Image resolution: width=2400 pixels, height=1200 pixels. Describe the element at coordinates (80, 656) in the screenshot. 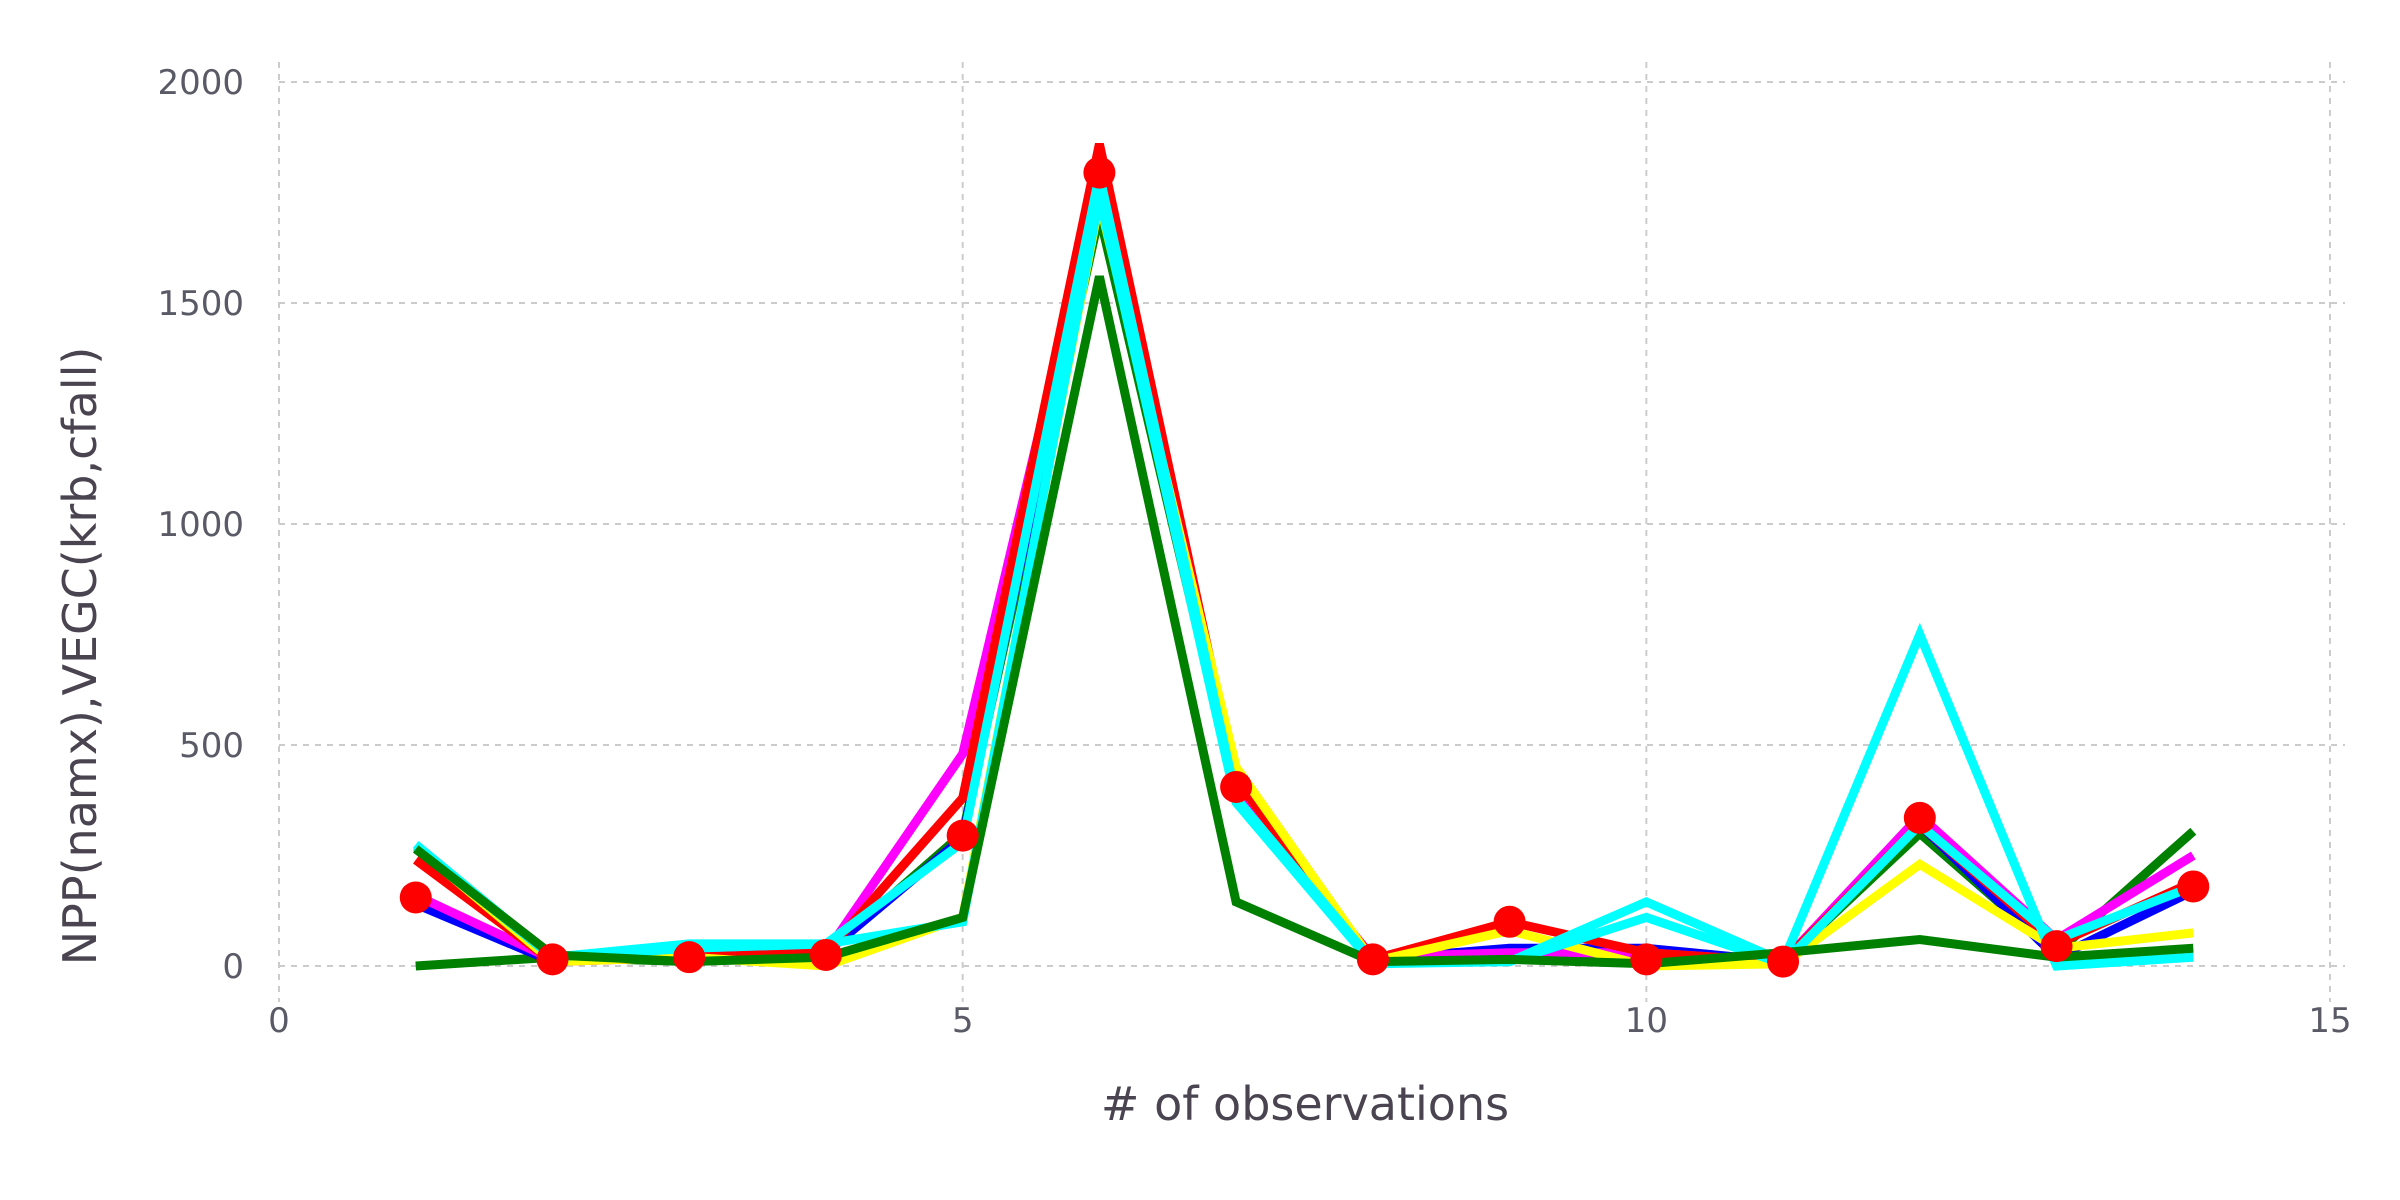

I see `y-axis-title: NPP(namx),VEGC(krb,cfall)` at that location.